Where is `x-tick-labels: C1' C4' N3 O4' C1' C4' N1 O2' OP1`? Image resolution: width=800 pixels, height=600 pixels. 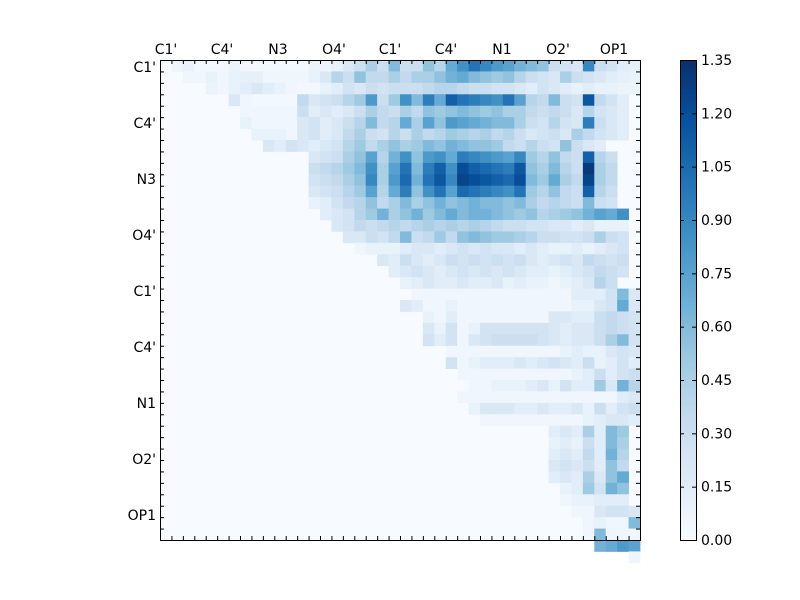 x-tick-labels: C1' C4' N3 O4' C1' C4' N1 O2' OP1 is located at coordinates (391, 50).